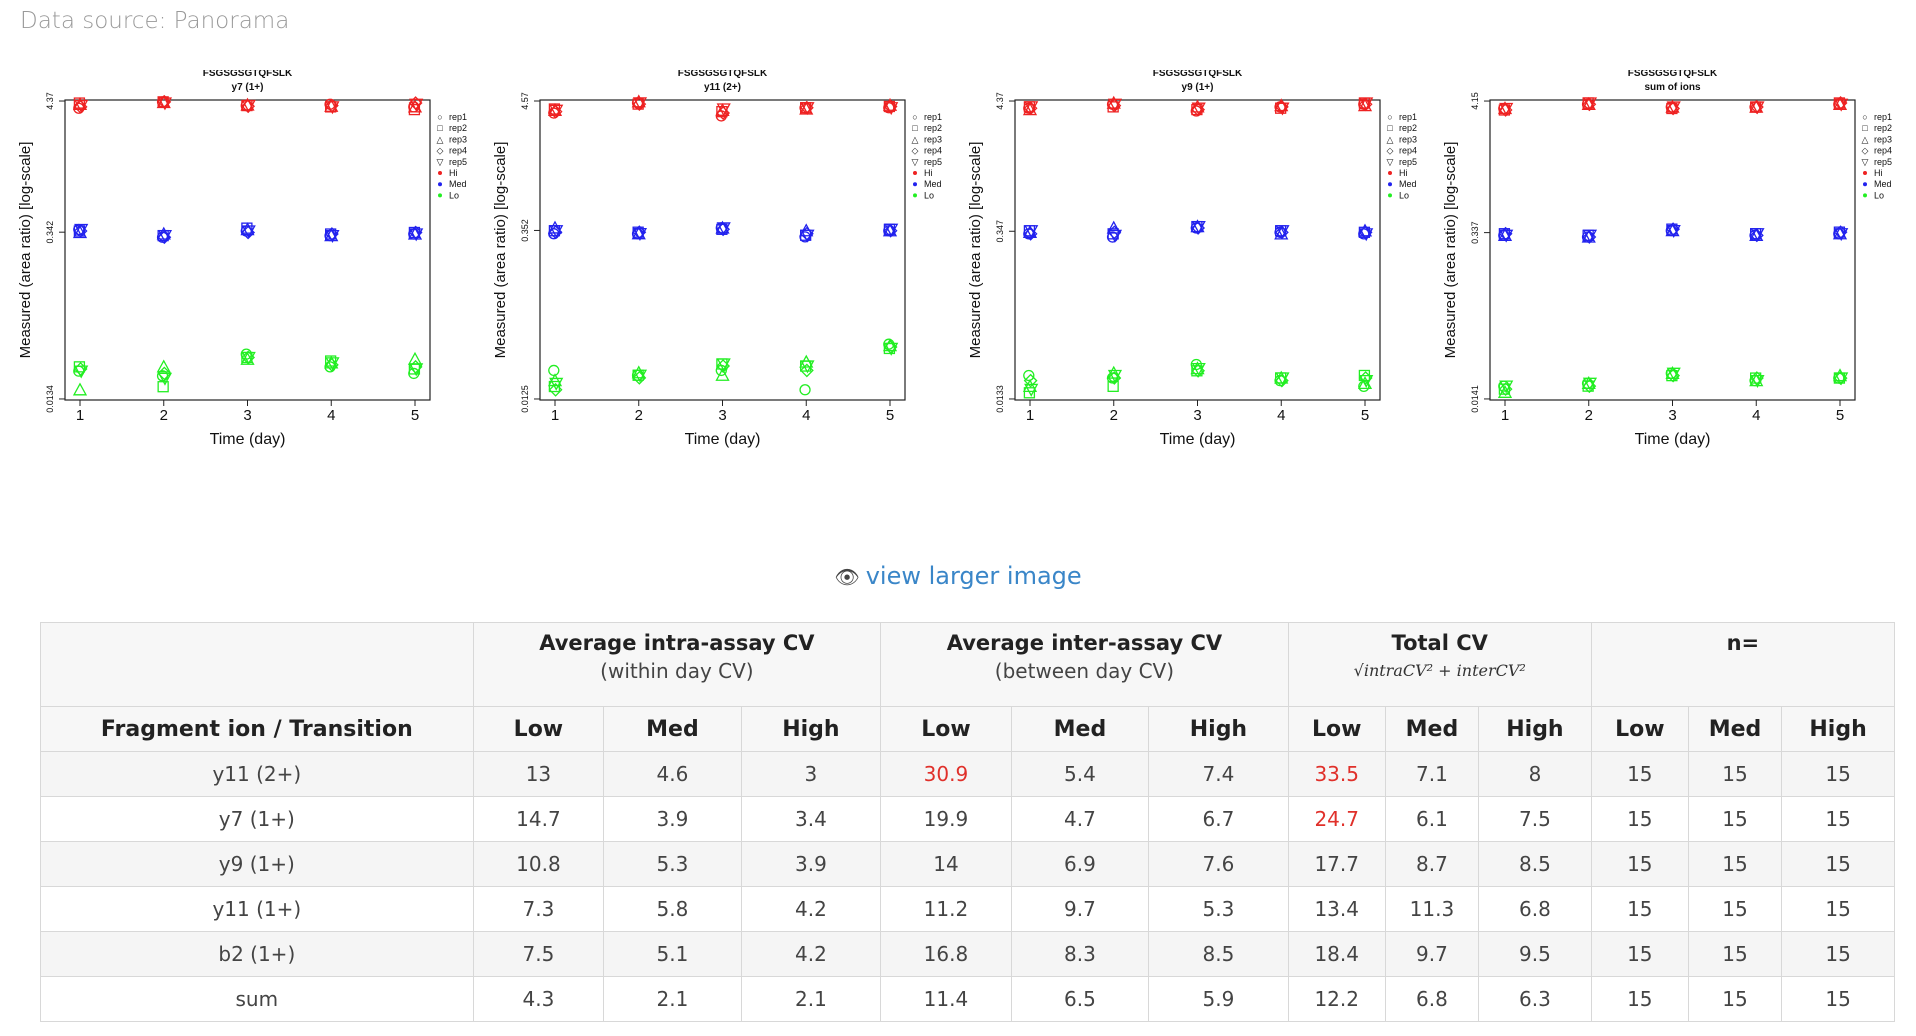  Describe the element at coordinates (967, 999) in the screenshot. I see `table-row: sum 4.3 2.1 2.1 11.4 6.5 5.9 12.2 6.8 6.3 15 15 15` at that location.